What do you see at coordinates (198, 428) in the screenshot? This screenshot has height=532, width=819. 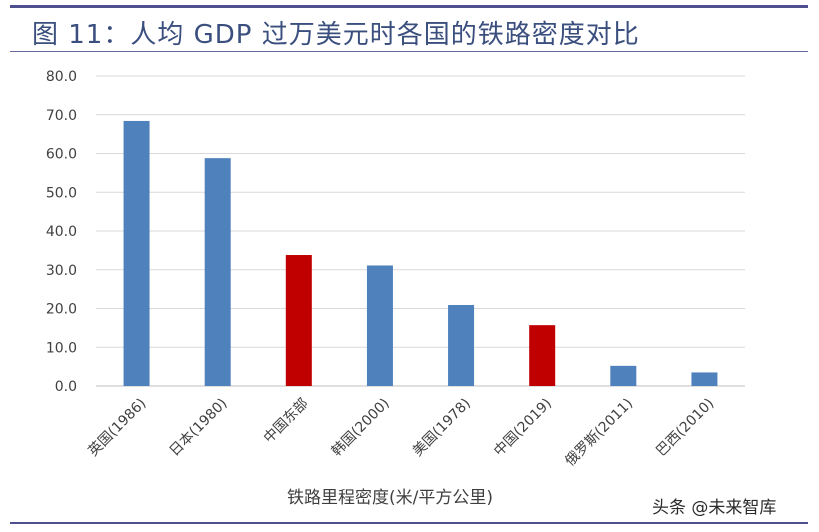 I see `x-tick-label: 日本(1980)` at bounding box center [198, 428].